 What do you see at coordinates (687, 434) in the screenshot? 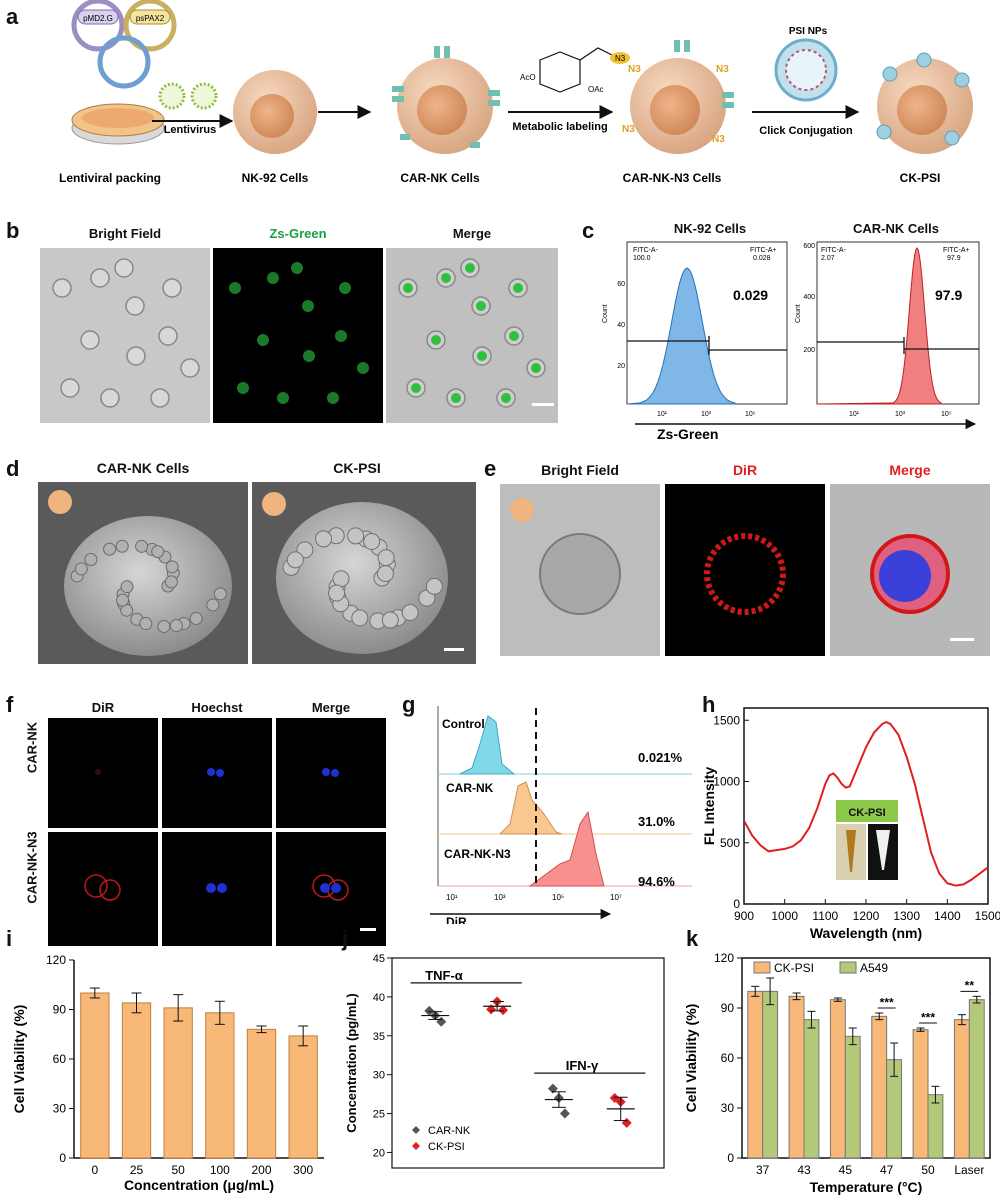
I see `axis-label: Zs-Green` at bounding box center [687, 434].